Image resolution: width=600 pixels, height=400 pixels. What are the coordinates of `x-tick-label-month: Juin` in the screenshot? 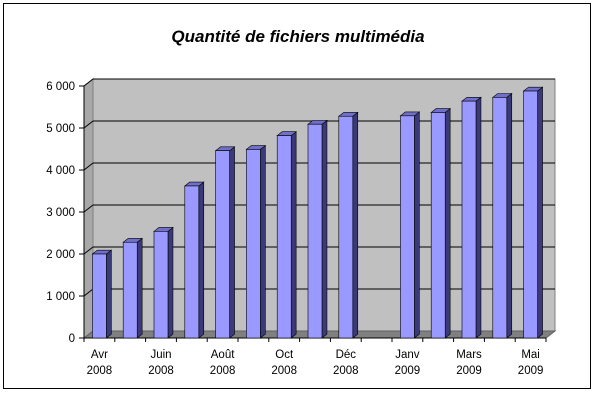 It's located at (160, 355).